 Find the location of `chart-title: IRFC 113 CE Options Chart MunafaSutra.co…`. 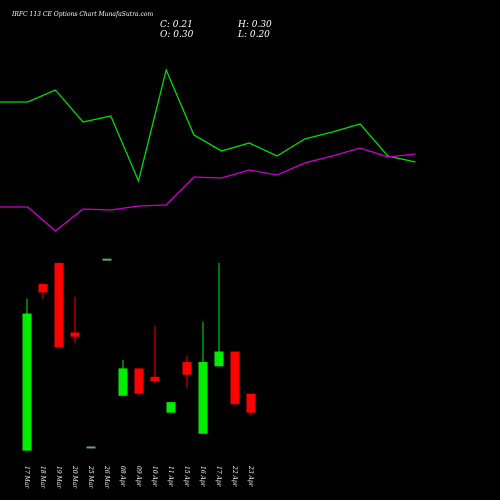

chart-title: IRFC 113 CE Options Chart MunafaSutra.co… is located at coordinates (82, 14).